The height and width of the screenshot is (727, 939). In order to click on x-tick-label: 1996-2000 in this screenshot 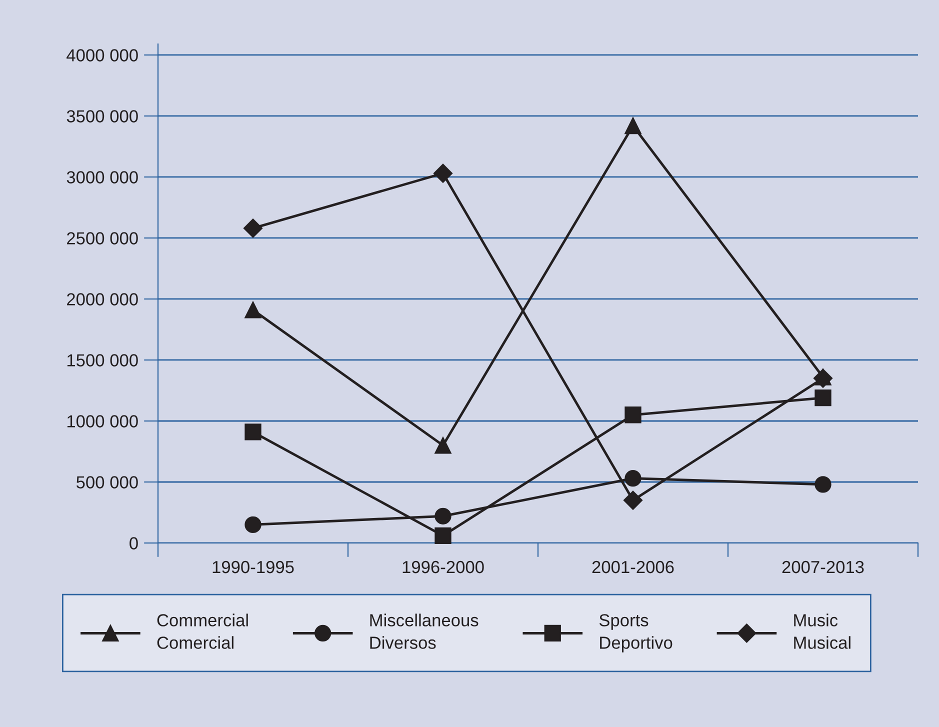, I will do `click(443, 567)`.